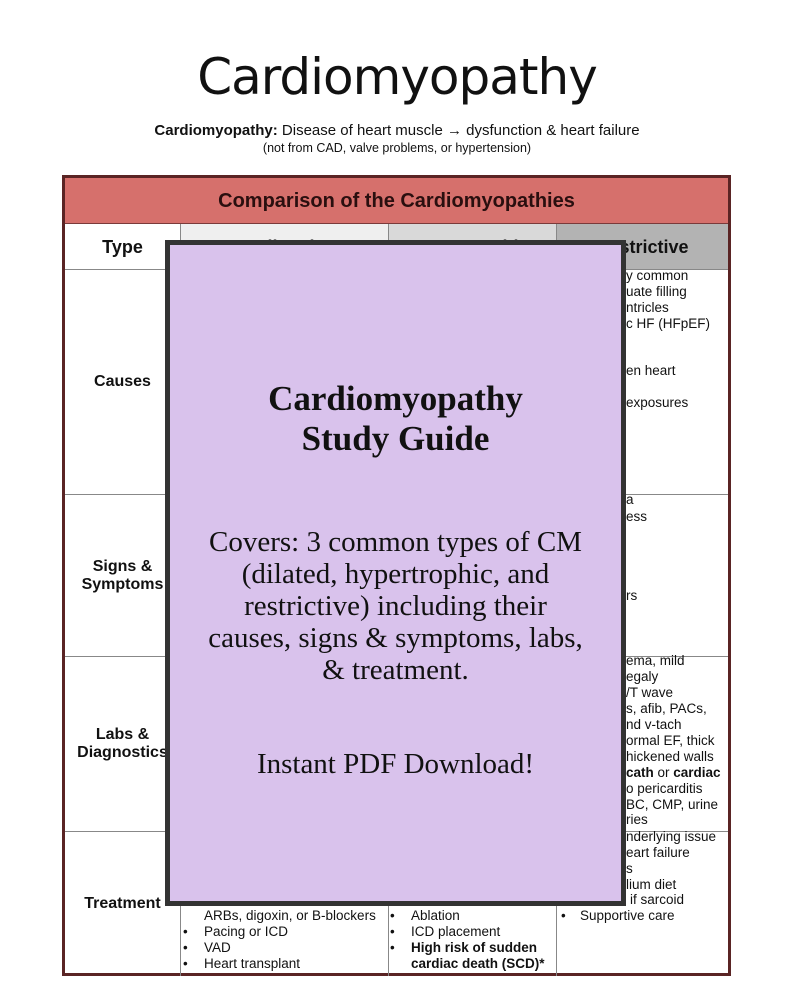  What do you see at coordinates (217, 947) in the screenshot?
I see `text-line: VAD` at bounding box center [217, 947].